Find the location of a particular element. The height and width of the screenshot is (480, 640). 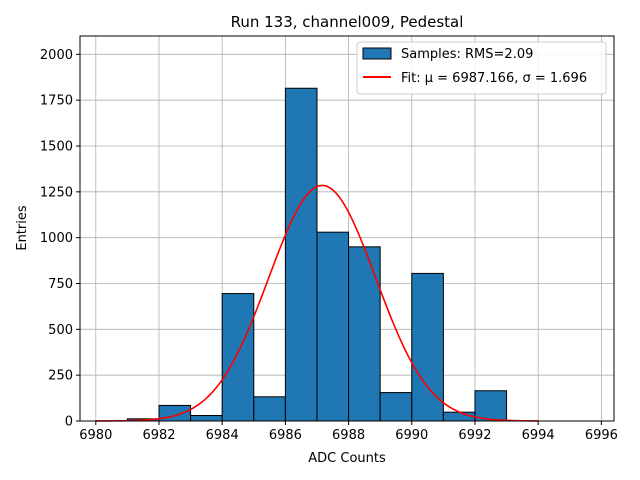

x-tick-label: 6986 is located at coordinates (285, 435).